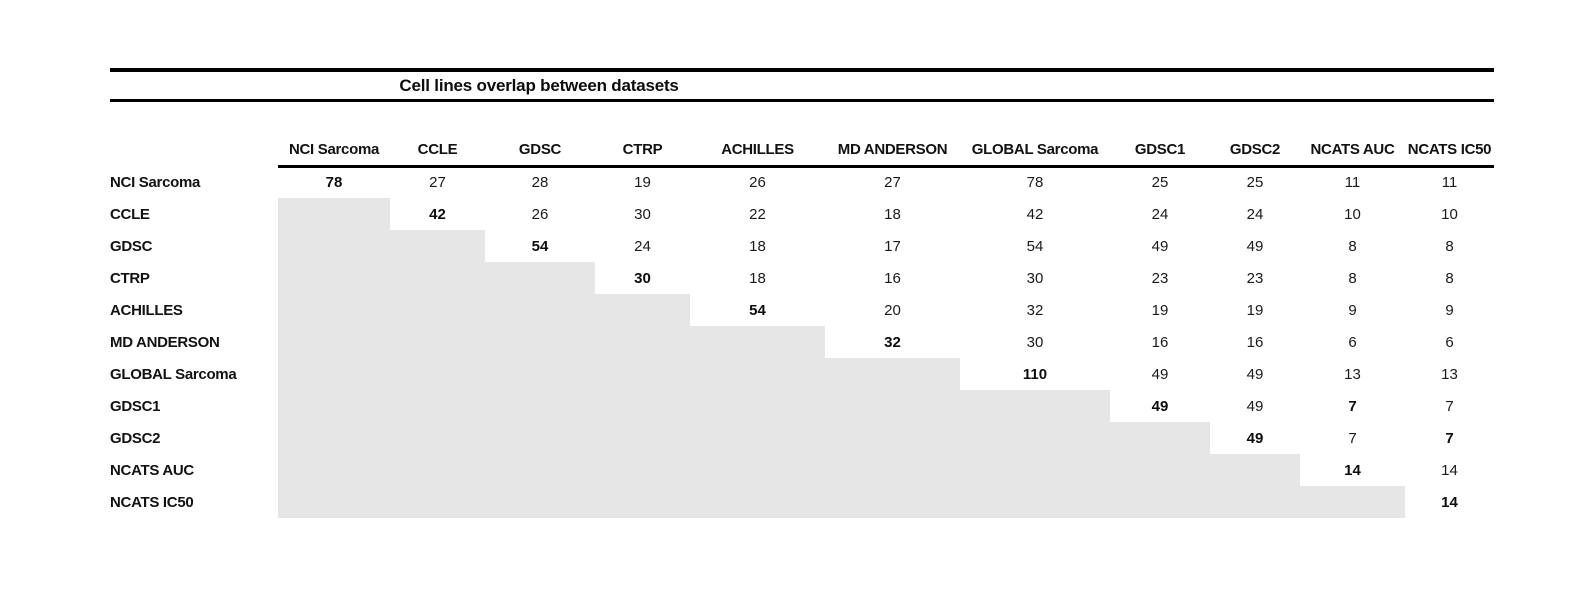 This screenshot has width=1577, height=595. Describe the element at coordinates (437, 151) in the screenshot. I see `col-header-ccle: CCLE` at that location.